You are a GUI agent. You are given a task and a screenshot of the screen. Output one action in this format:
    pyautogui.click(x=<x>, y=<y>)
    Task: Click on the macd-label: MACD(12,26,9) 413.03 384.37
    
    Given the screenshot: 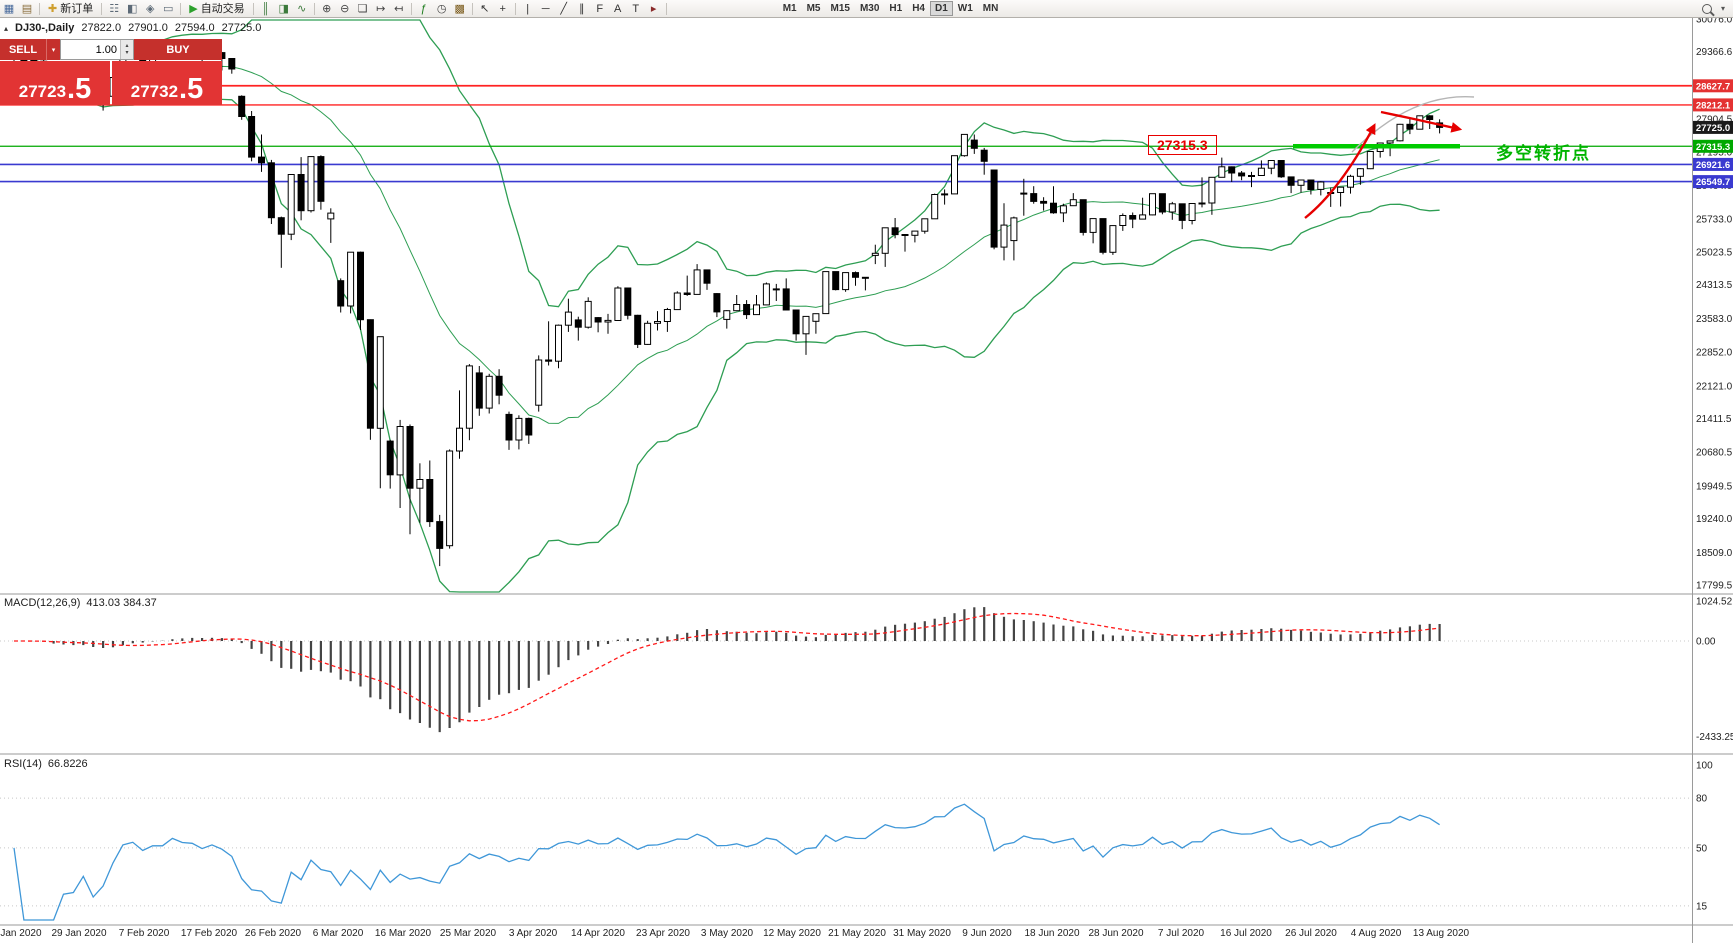 What is the action you would take?
    pyautogui.click(x=80, y=603)
    